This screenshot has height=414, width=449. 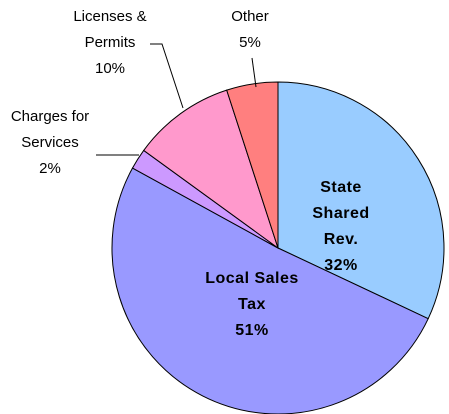 I want to click on slice-name: Charges for Services, so click(x=50, y=129).